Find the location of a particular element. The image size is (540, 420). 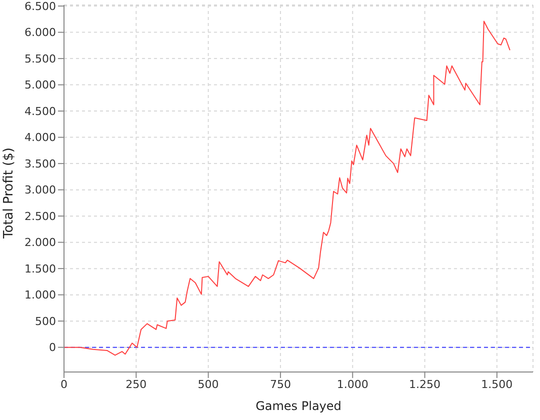

y-tick-label: 5.000 is located at coordinates (40, 85).